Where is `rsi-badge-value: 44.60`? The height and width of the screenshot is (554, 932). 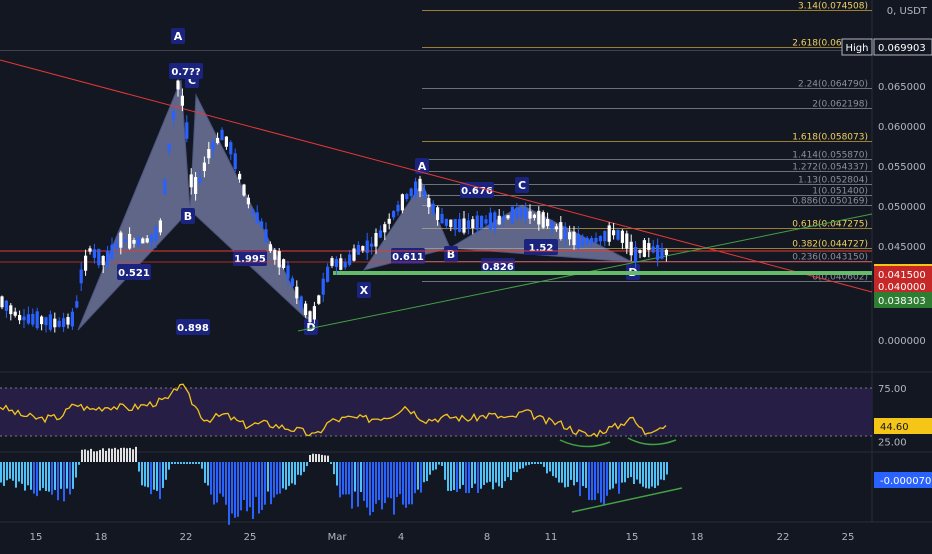
rsi-badge-value: 44.60 is located at coordinates (894, 427).